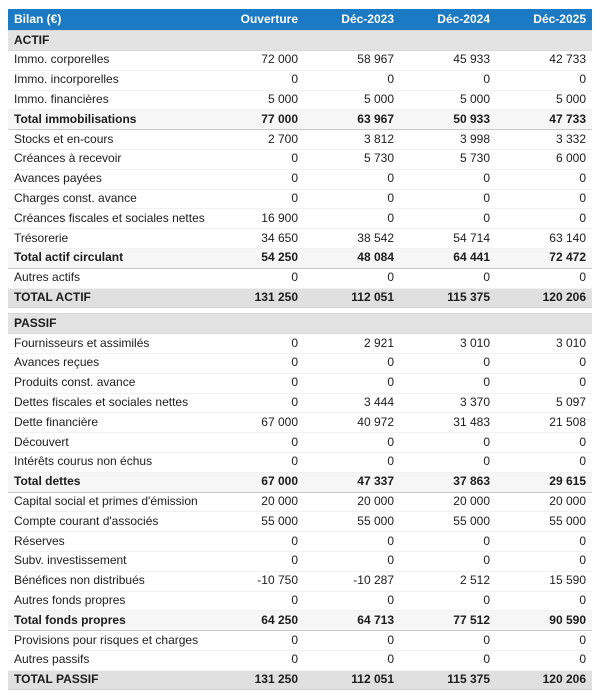 The image size is (600, 700). Describe the element at coordinates (108, 423) in the screenshot. I see `row-label: Dette financière` at that location.